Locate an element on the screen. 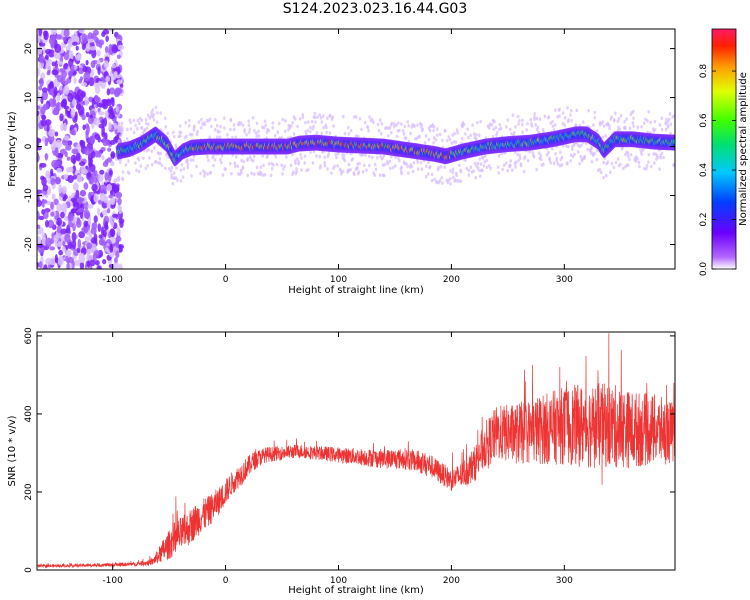  colorbar-label: Normalized spectral amplitude is located at coordinates (743, 149).